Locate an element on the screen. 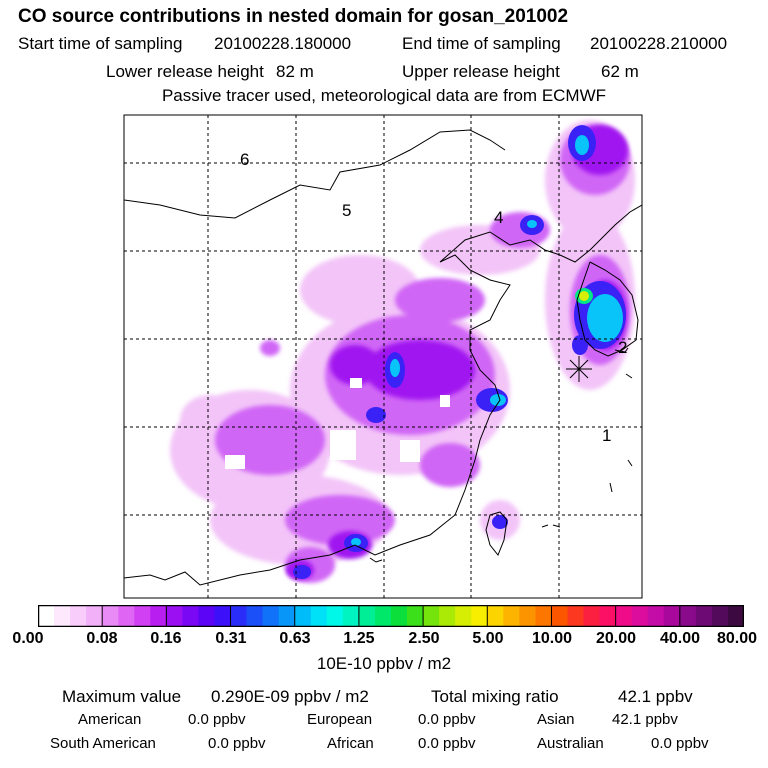 The width and height of the screenshot is (768, 768). colorbar-tick: 10.00 is located at coordinates (552, 638).